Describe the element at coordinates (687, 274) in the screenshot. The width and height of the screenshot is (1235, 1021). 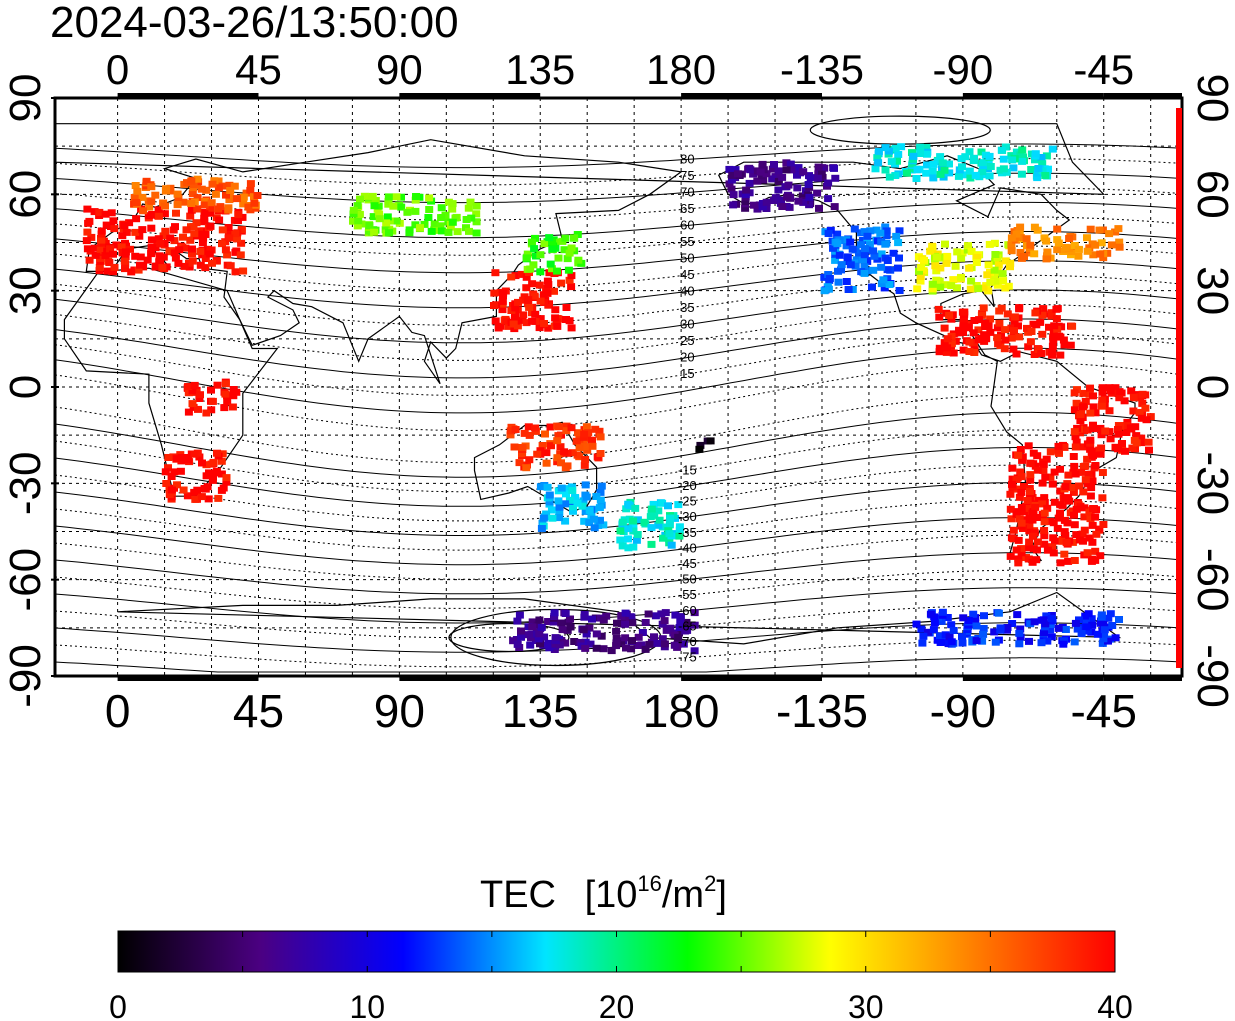
I see `magnetic-latitude-label: 45` at that location.